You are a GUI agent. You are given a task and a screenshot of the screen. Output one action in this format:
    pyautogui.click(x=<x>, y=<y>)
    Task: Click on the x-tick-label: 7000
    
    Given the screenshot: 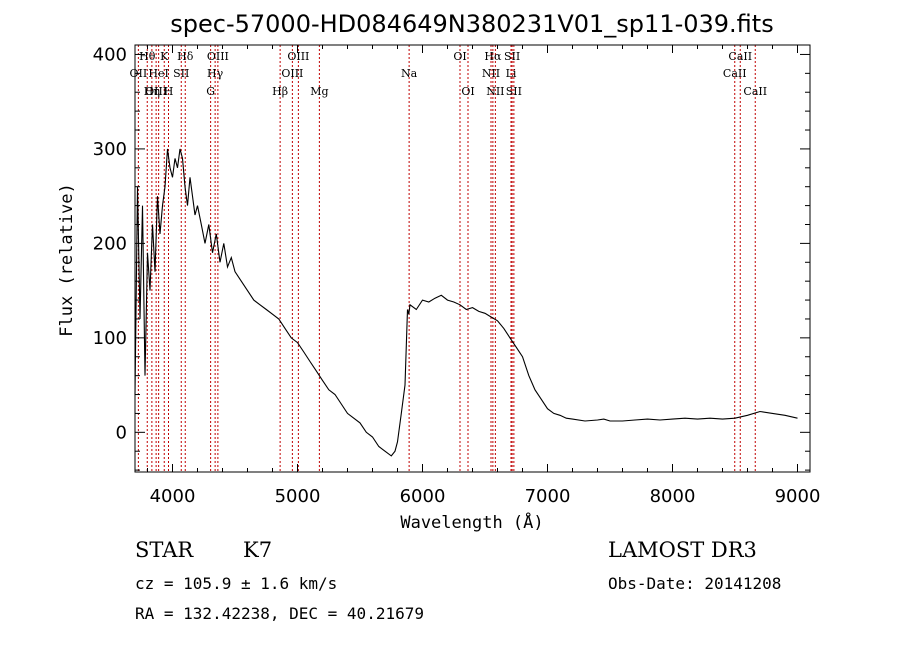 What is the action you would take?
    pyautogui.click(x=548, y=496)
    